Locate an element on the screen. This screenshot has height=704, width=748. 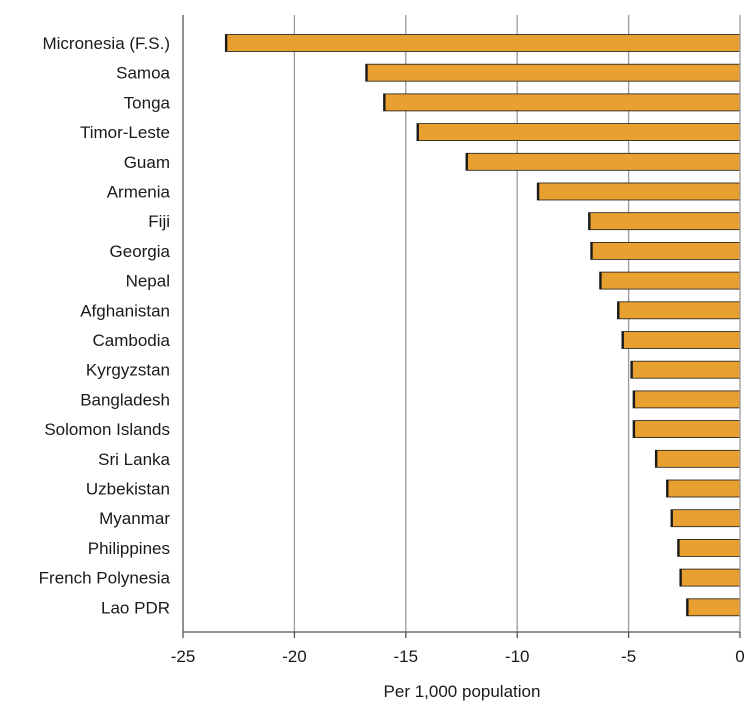
x-tick-labels: -25 -20 -15 -10 -5 0 is located at coordinates (458, 649).